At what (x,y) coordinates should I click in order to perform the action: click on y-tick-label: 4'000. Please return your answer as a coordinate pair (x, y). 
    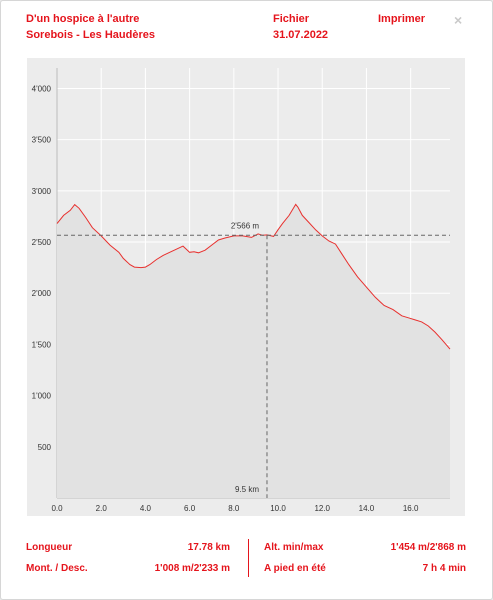
    Looking at the image, I should click on (42, 88).